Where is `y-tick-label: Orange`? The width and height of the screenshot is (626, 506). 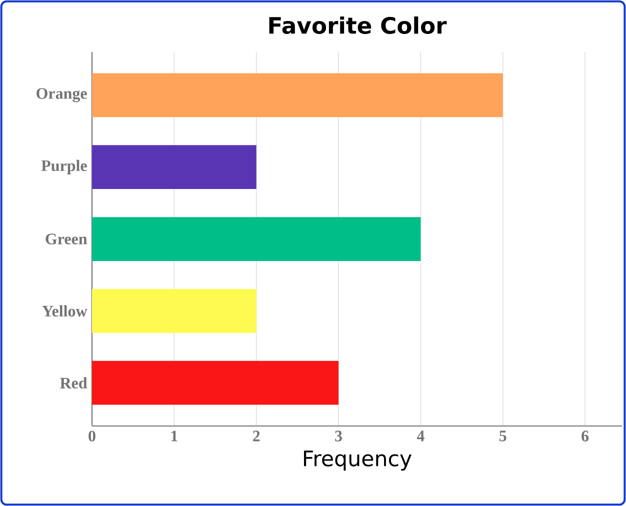
y-tick-label: Orange is located at coordinates (61, 95).